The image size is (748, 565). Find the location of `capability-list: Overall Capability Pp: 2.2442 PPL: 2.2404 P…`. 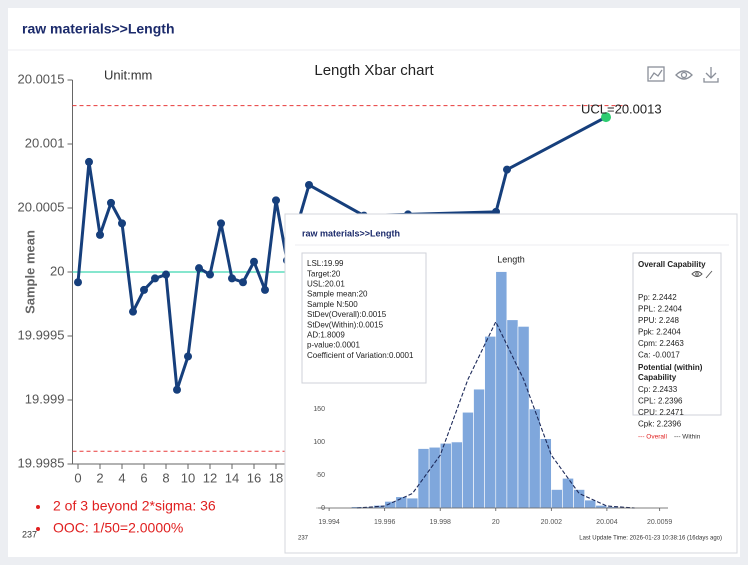

capability-list: Overall Capability Pp: 2.2442 PPL: 2.2404 P… is located at coordinates (672, 350).